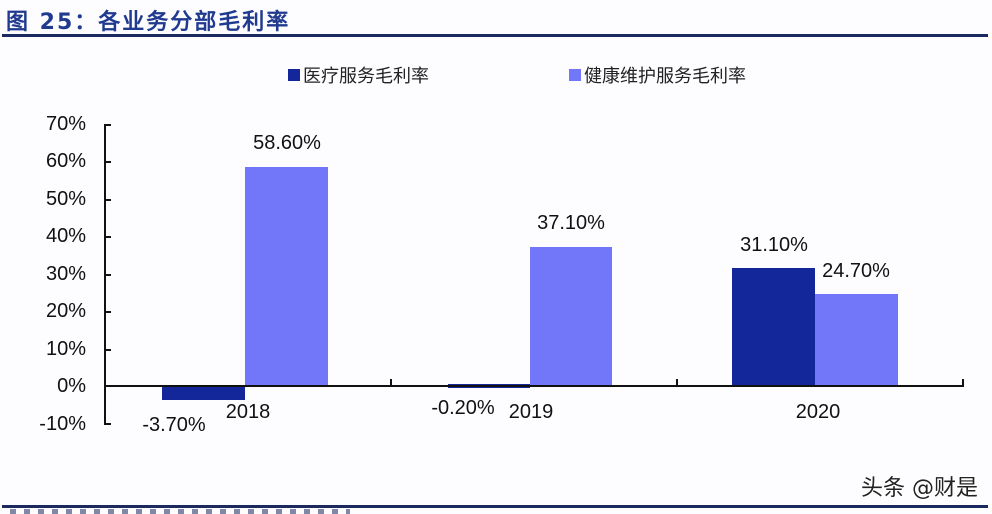 The image size is (992, 514). What do you see at coordinates (65, 199) in the screenshot?
I see `y-tick-label: 50%` at bounding box center [65, 199].